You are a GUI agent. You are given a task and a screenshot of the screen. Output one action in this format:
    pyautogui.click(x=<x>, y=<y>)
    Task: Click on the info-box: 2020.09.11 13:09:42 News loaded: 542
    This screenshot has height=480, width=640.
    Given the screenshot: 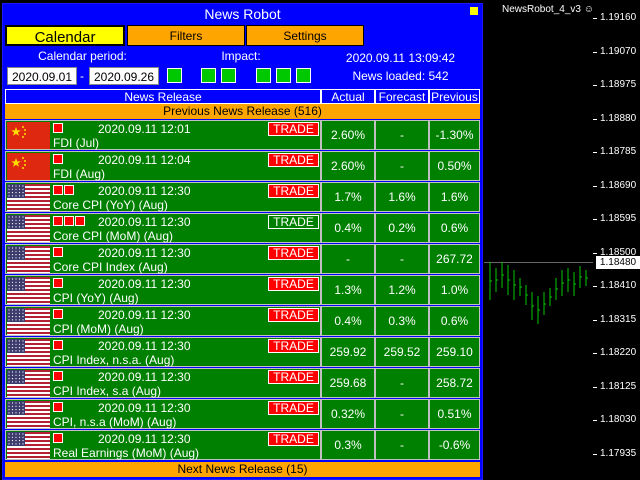 What is the action you would take?
    pyautogui.click(x=400, y=67)
    